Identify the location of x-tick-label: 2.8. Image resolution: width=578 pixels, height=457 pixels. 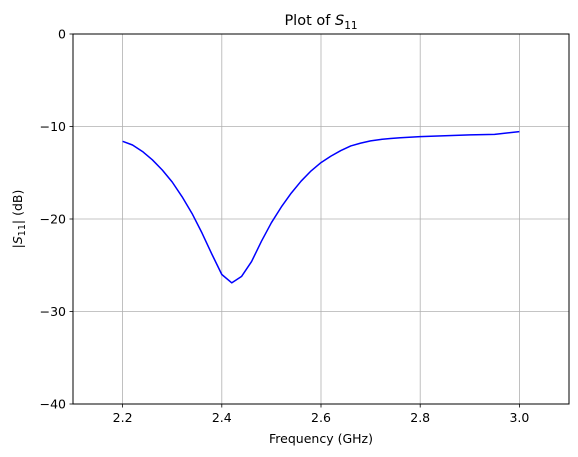
(420, 417).